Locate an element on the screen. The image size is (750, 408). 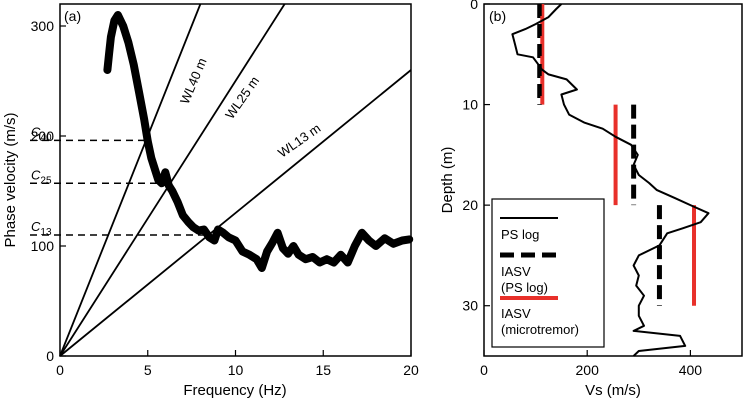
legend-iasv-ps-label-1: IASV is located at coordinates (516, 271).